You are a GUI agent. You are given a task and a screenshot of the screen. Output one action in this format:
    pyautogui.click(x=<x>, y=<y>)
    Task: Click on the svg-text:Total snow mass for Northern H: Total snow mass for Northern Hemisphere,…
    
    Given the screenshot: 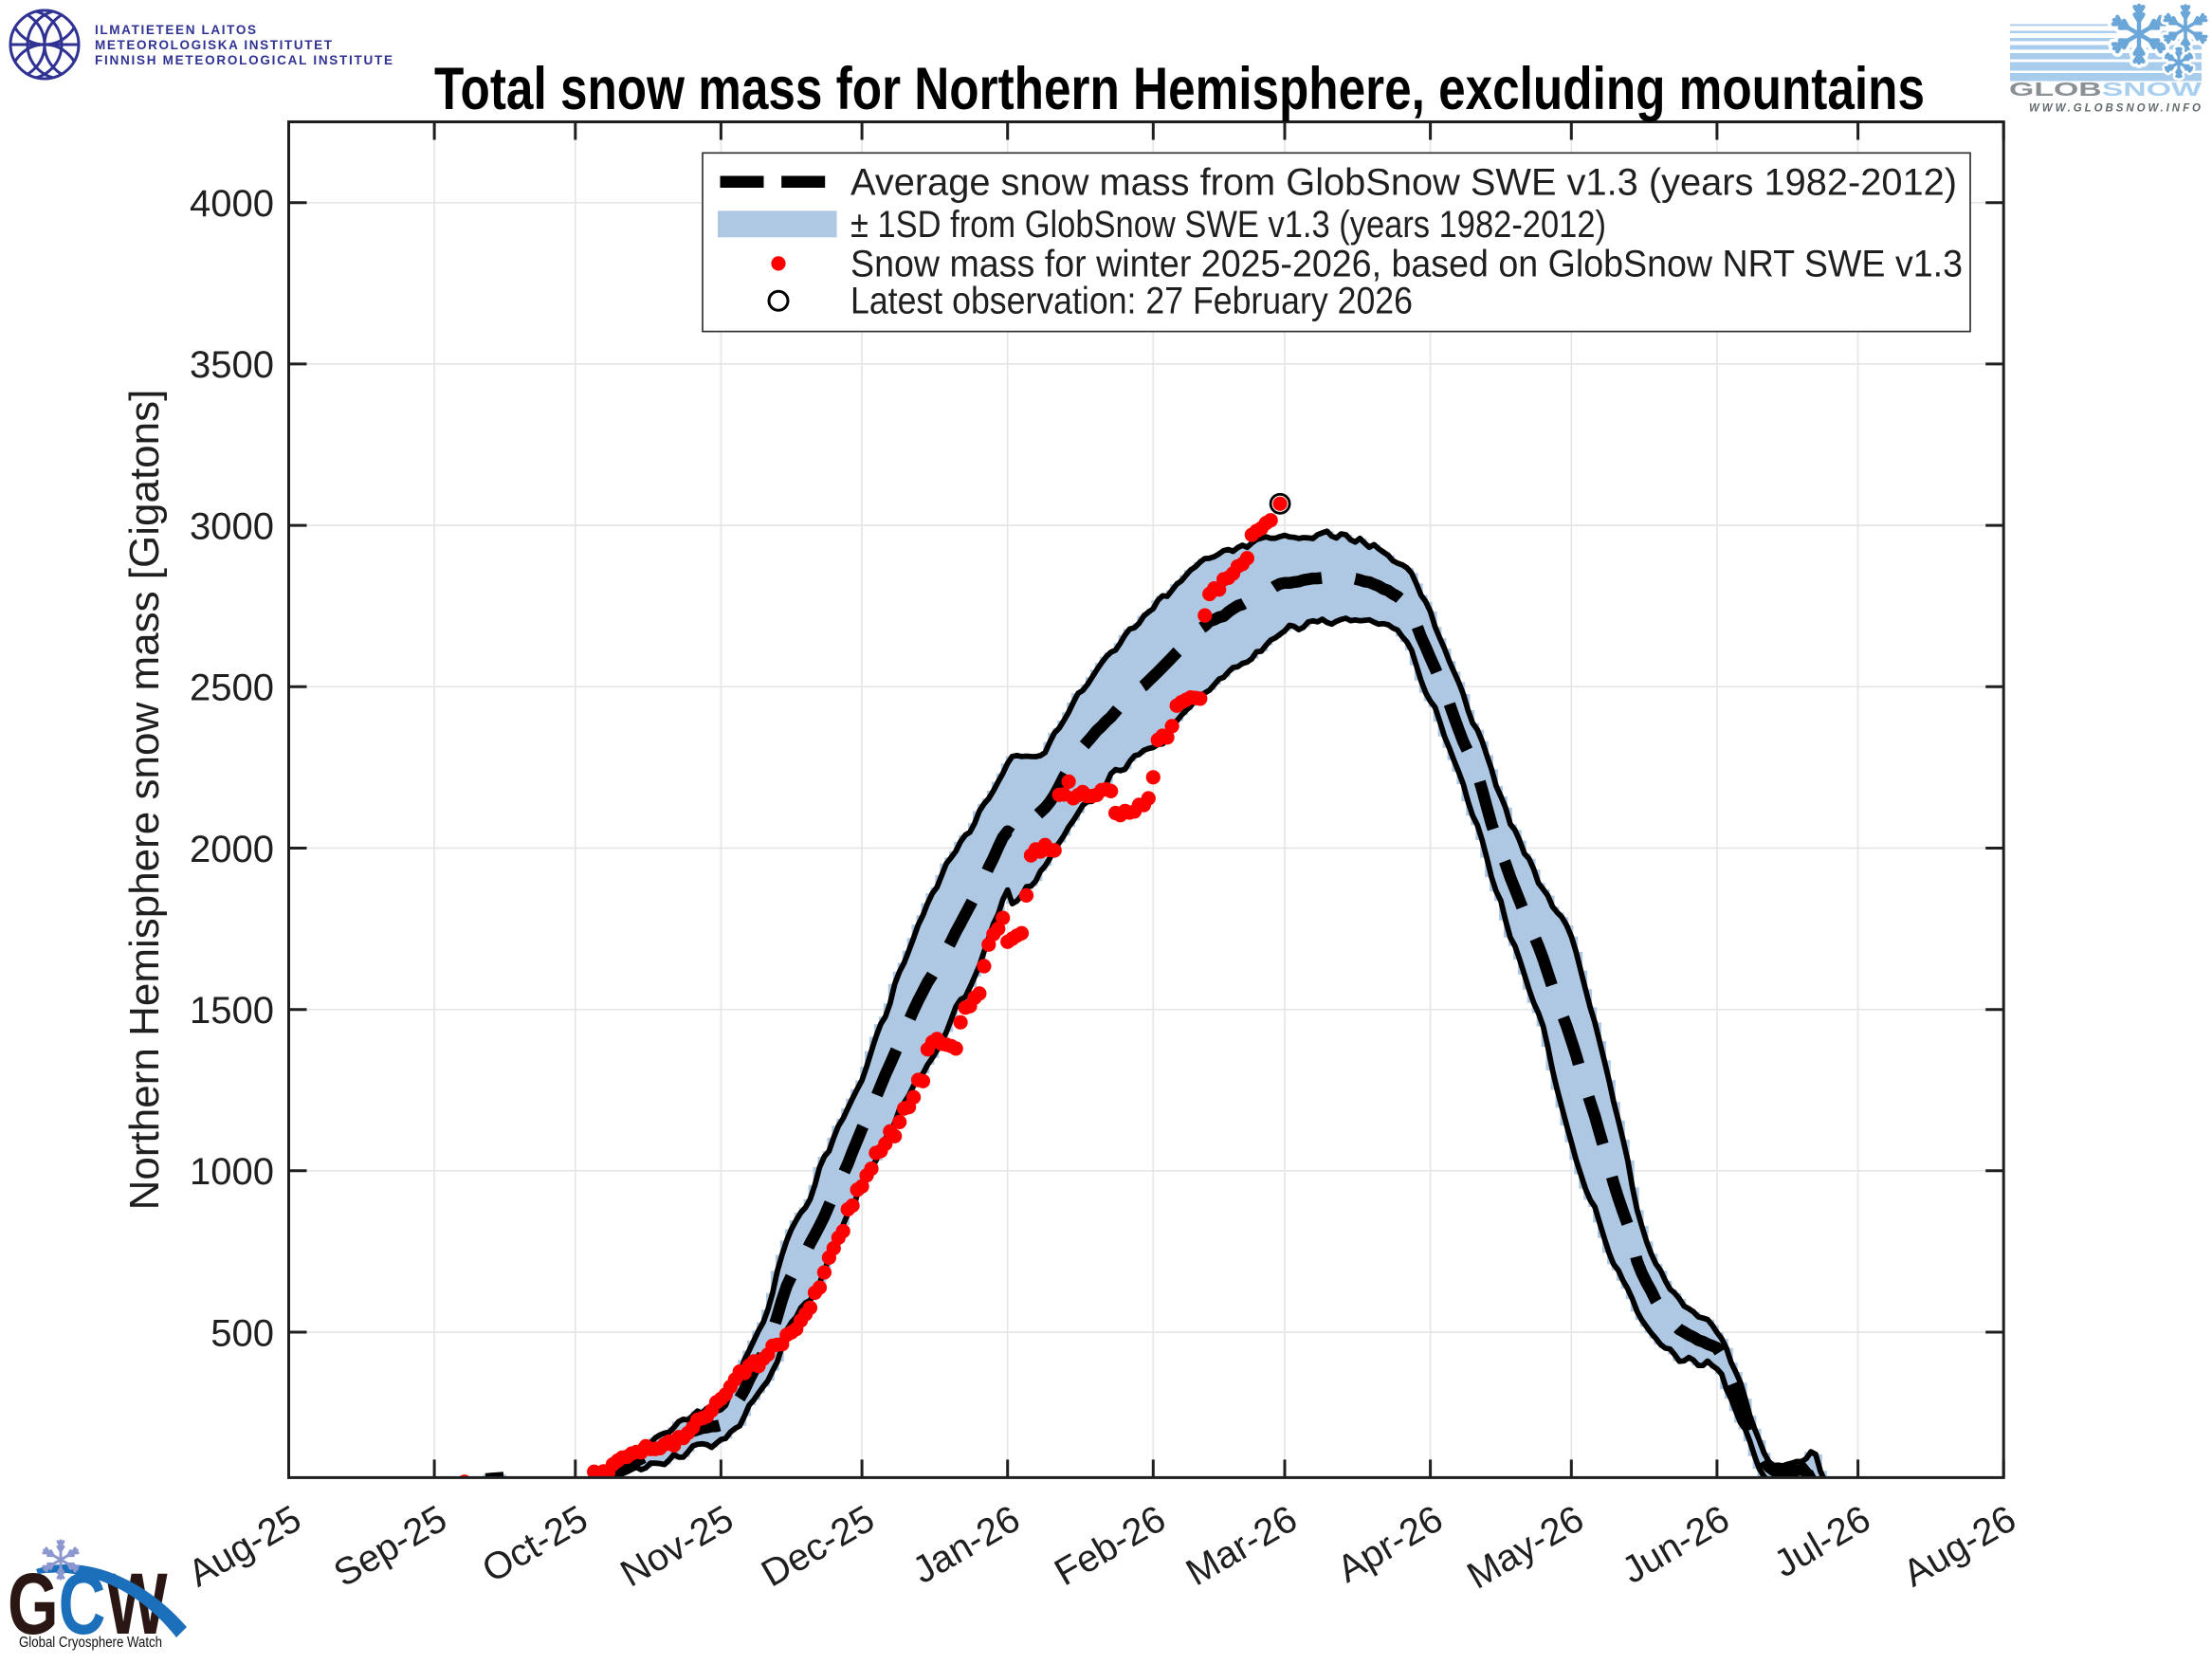 What is the action you would take?
    pyautogui.click(x=1179, y=89)
    